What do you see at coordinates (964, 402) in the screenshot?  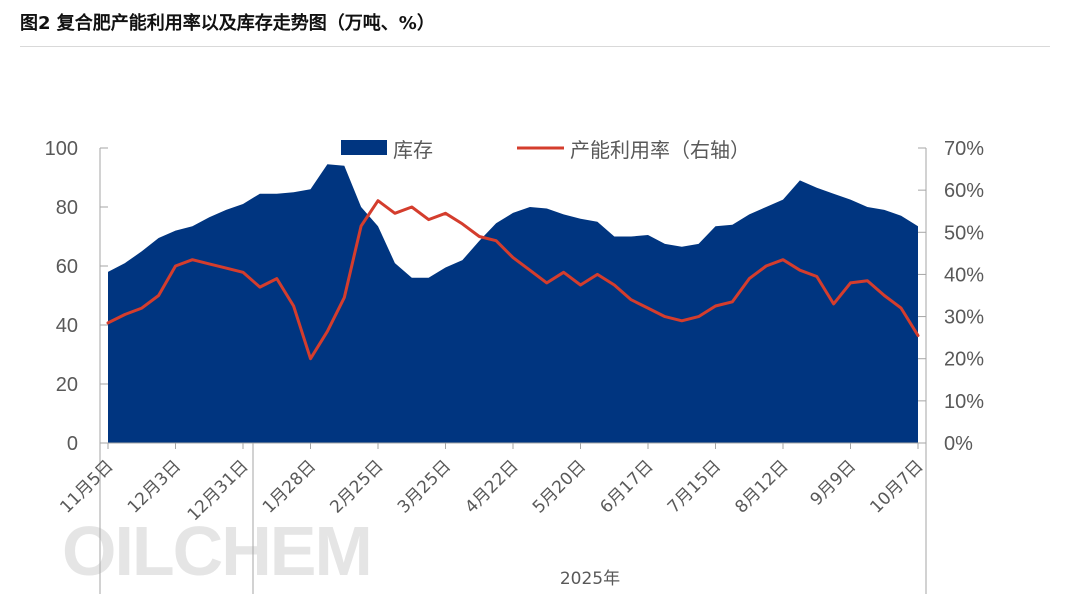 I see `right-tick-label: 10%` at bounding box center [964, 402].